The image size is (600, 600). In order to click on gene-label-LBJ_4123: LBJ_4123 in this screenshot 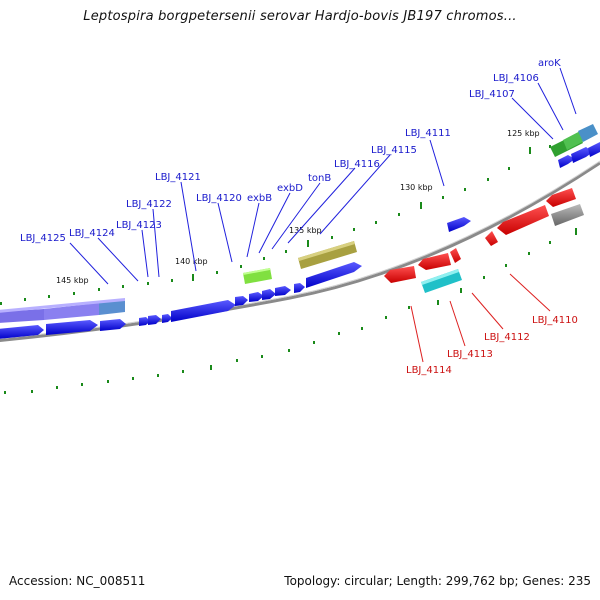, I will do `click(139, 225)`.